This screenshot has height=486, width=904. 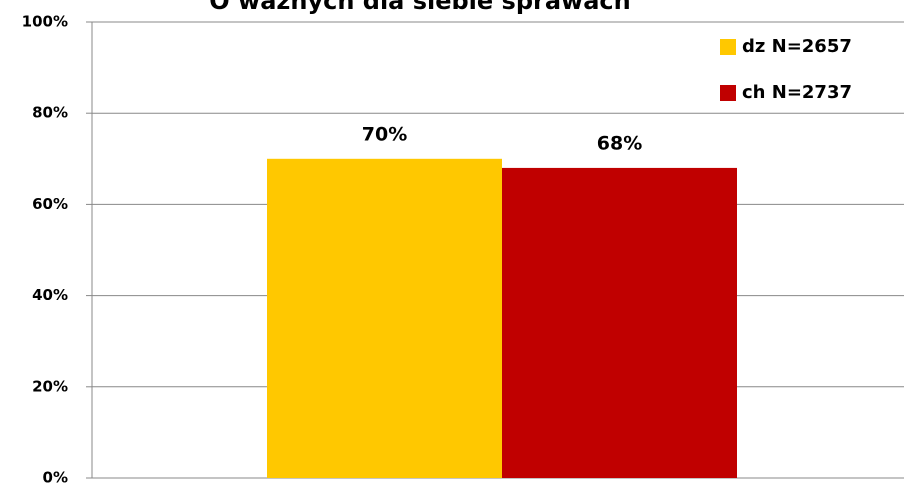 I want to click on value-label: 68%, so click(x=619, y=143).